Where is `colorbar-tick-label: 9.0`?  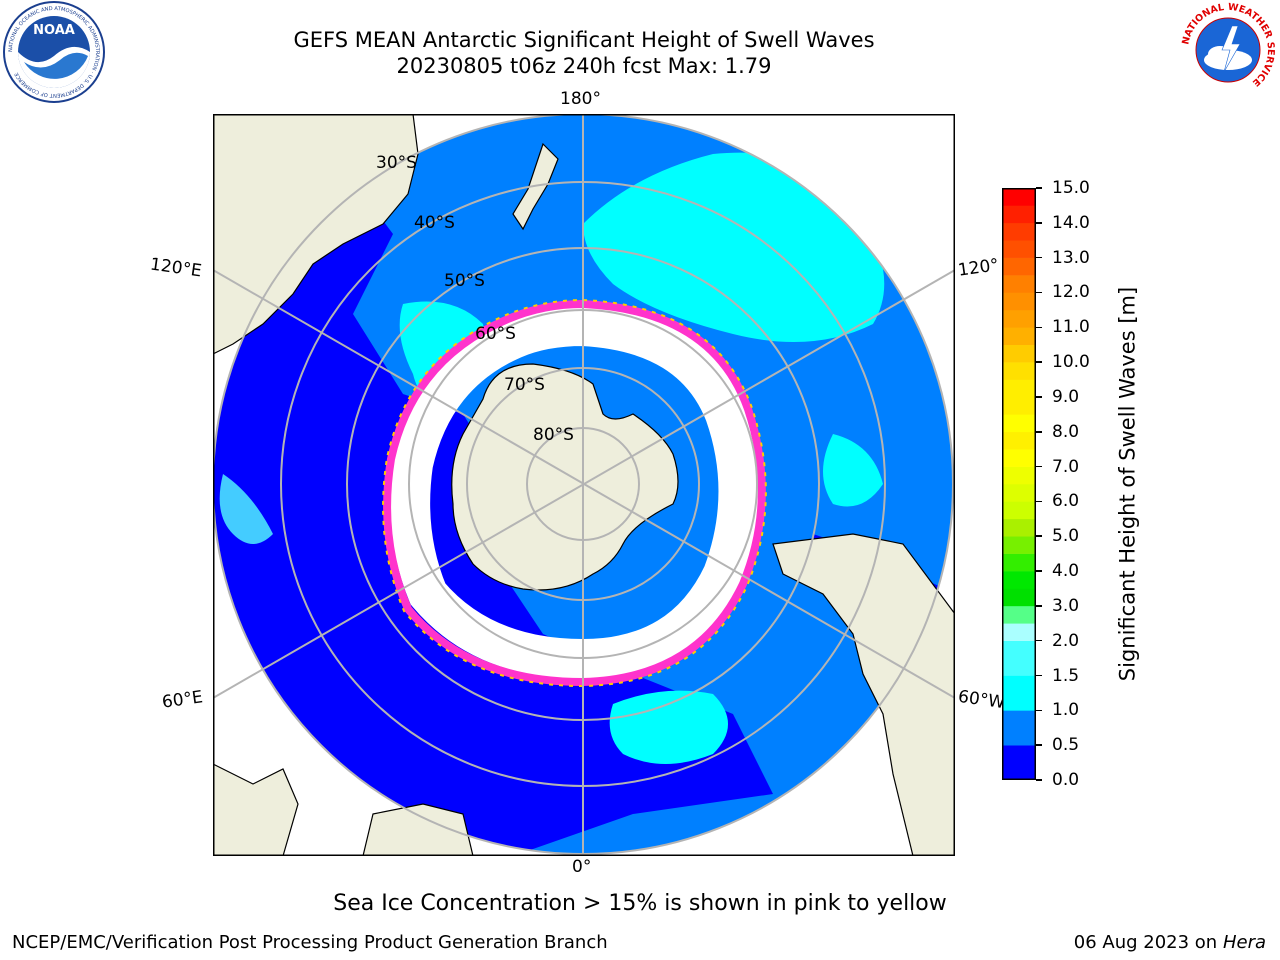 colorbar-tick-label: 9.0 is located at coordinates (1066, 396).